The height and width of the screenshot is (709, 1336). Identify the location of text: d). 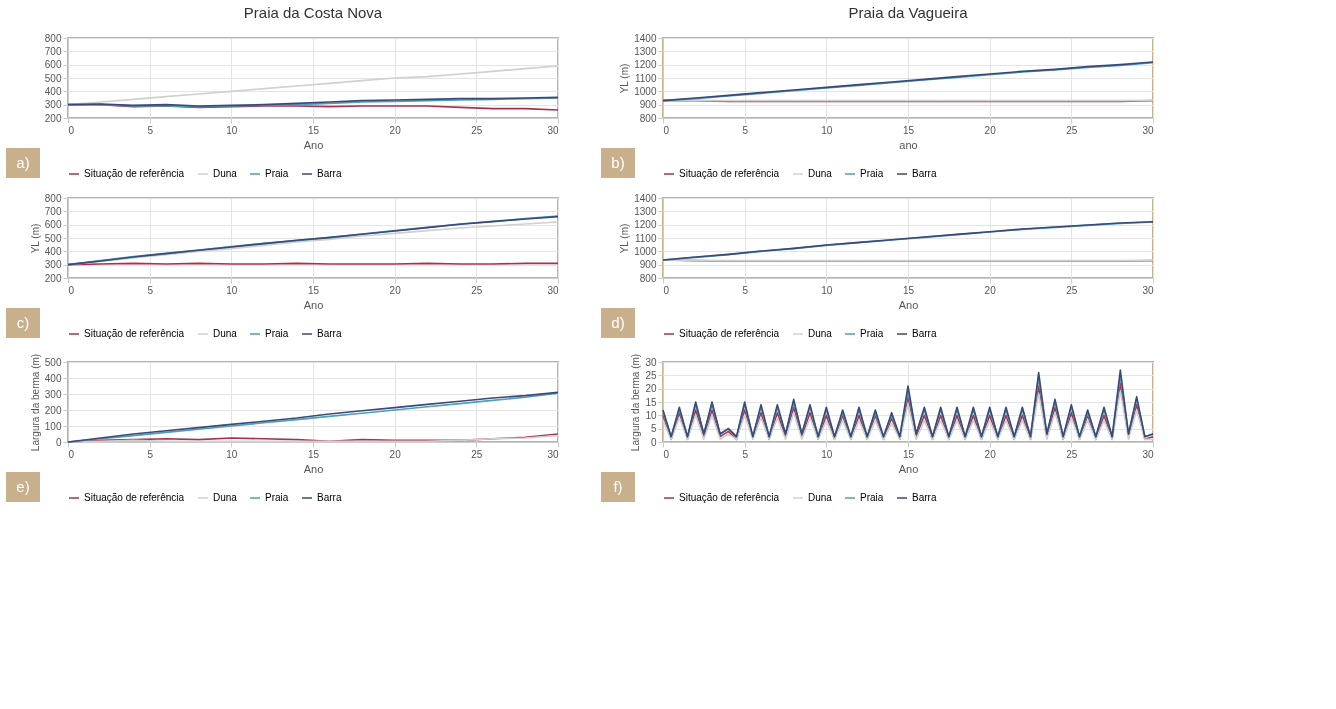
(618, 322).